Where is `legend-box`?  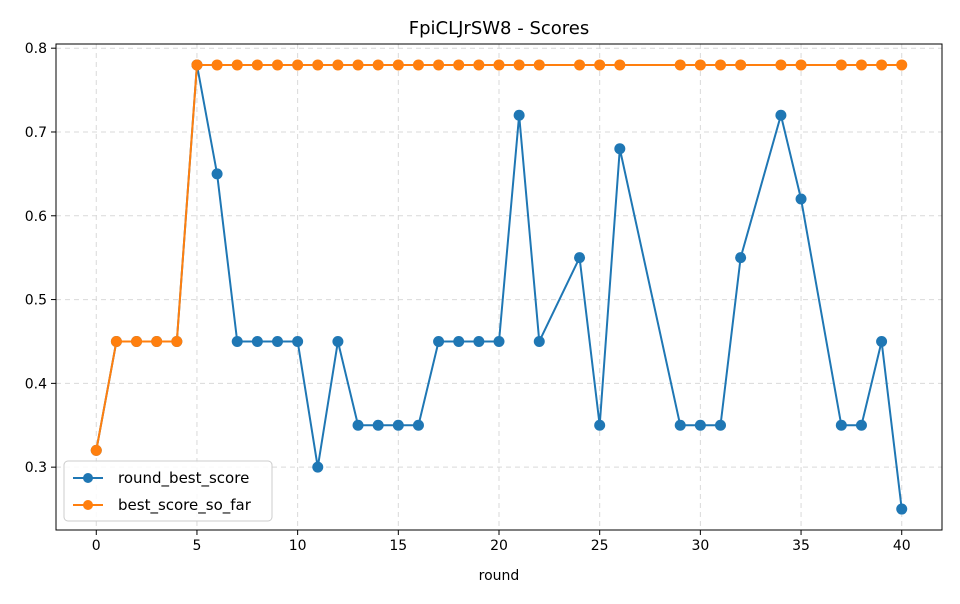 legend-box is located at coordinates (168, 491).